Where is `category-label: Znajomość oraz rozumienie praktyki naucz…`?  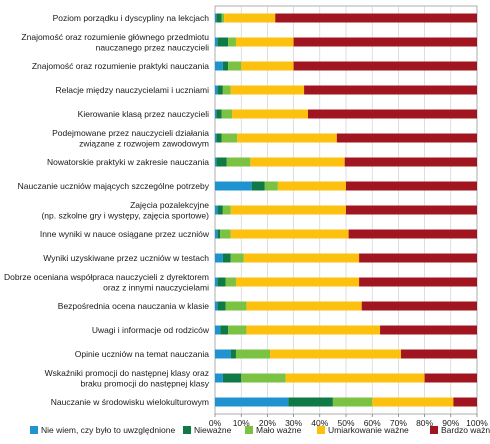 category-label: Znajomość oraz rozumienie praktyki naucz… is located at coordinates (120, 66).